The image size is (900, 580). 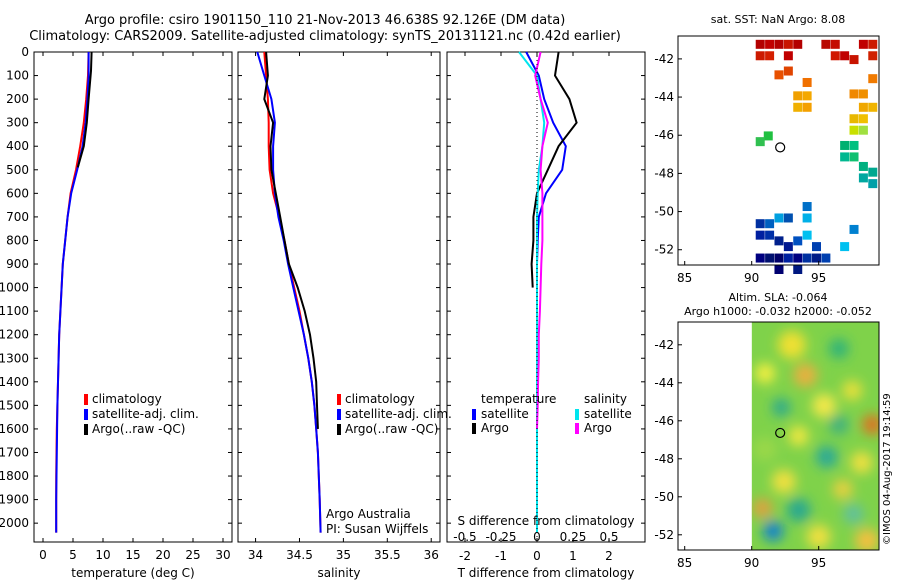 What do you see at coordinates (495, 428) in the screenshot?
I see `difference-legend-label: Argo` at bounding box center [495, 428].